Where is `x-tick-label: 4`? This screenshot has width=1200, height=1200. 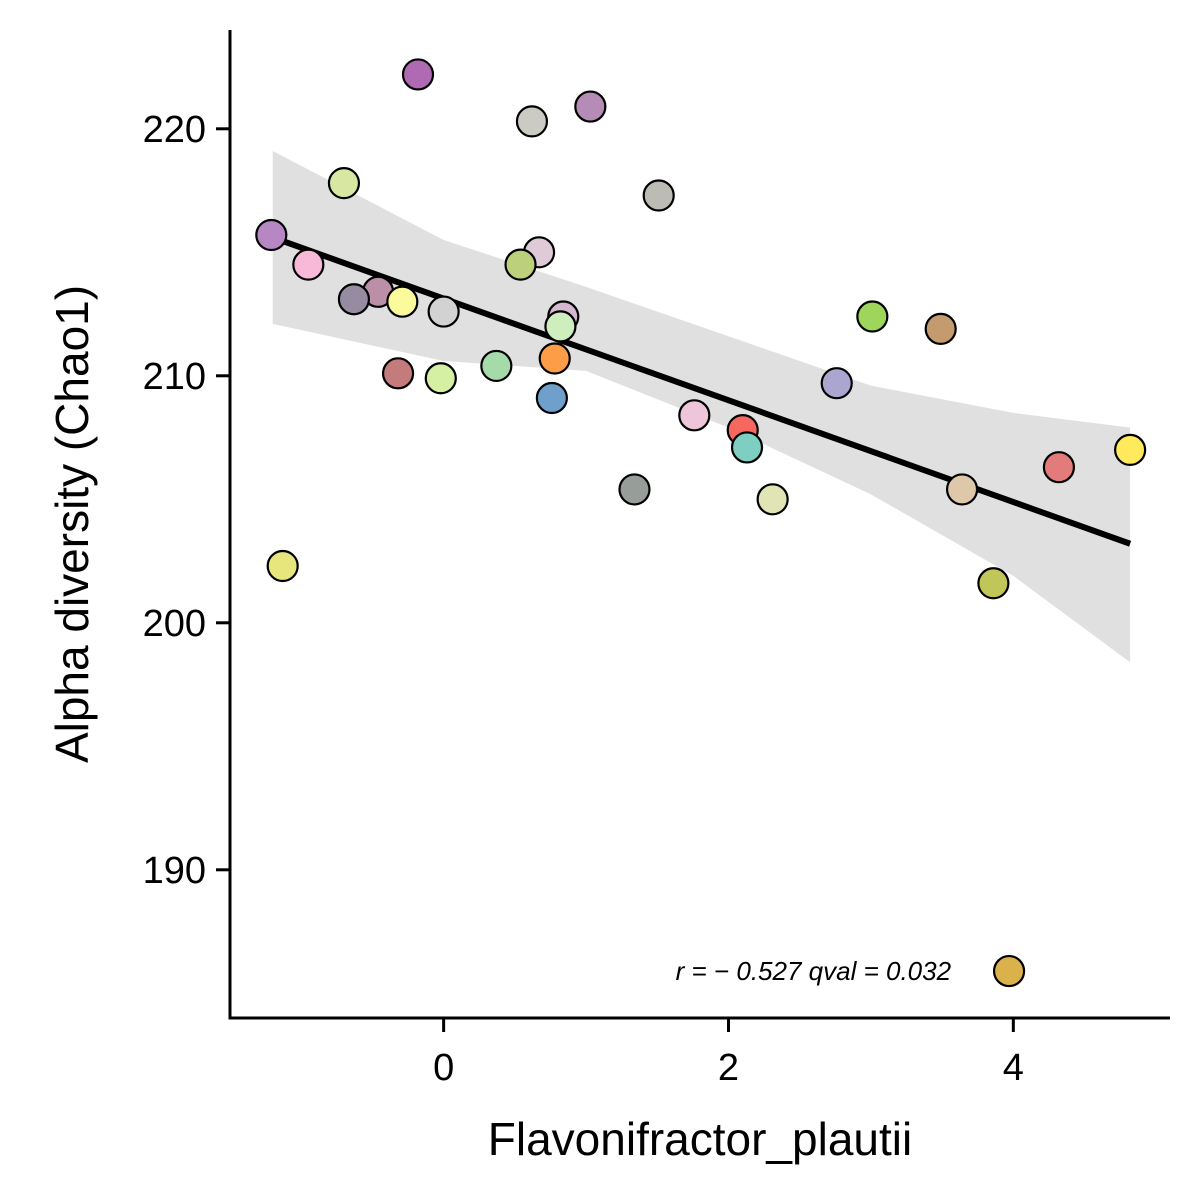
x-tick-label: 4 is located at coordinates (1013, 1068).